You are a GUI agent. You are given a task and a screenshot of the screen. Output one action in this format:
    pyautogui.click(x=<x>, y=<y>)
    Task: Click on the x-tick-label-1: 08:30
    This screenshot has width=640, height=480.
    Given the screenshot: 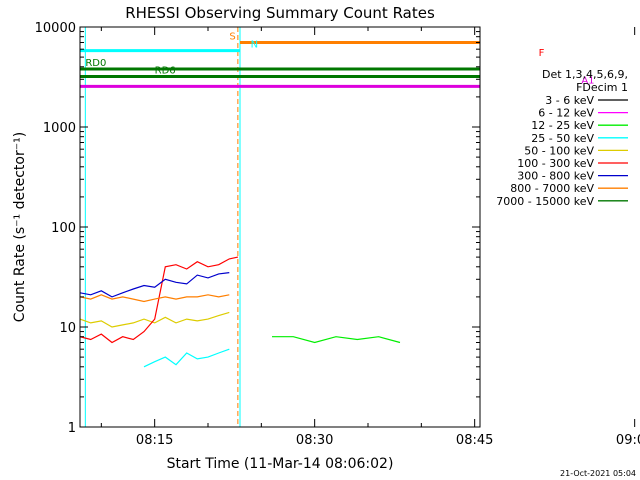 What is the action you would take?
    pyautogui.click(x=314, y=440)
    